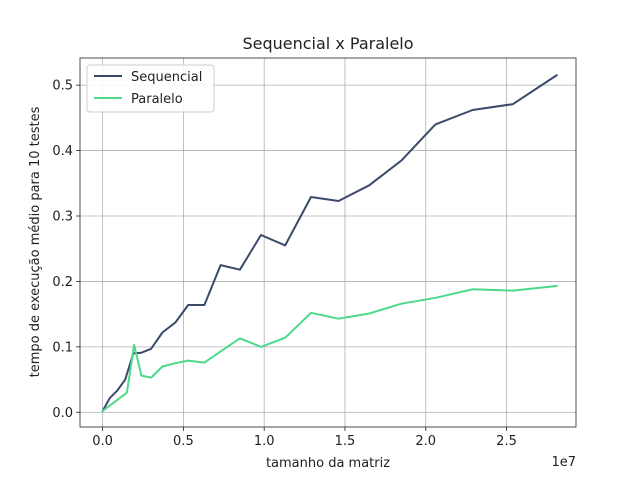  What do you see at coordinates (62, 413) in the screenshot?
I see `y-tick-label: 0.0` at bounding box center [62, 413].